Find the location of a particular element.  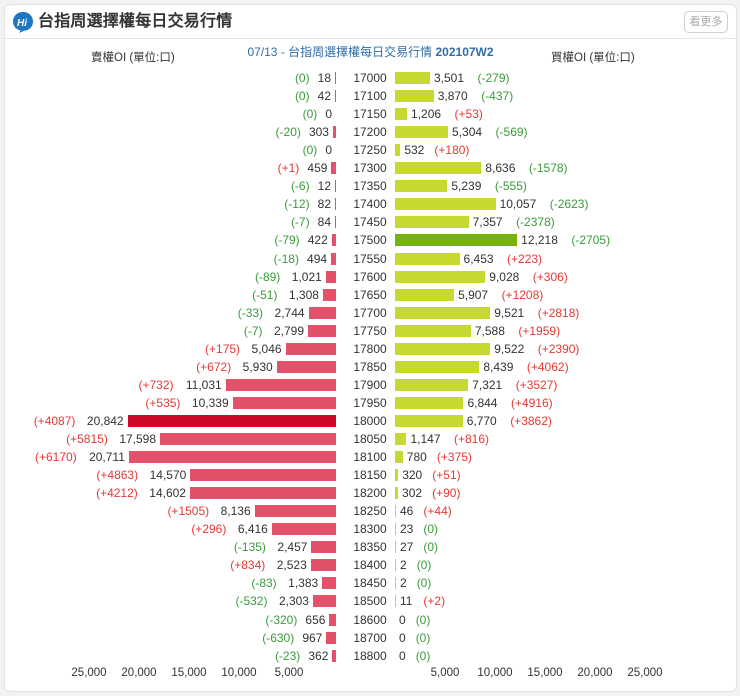

table-row: 14,570 (+4863) 18150 320 (+51) is located at coordinates (370, 475).